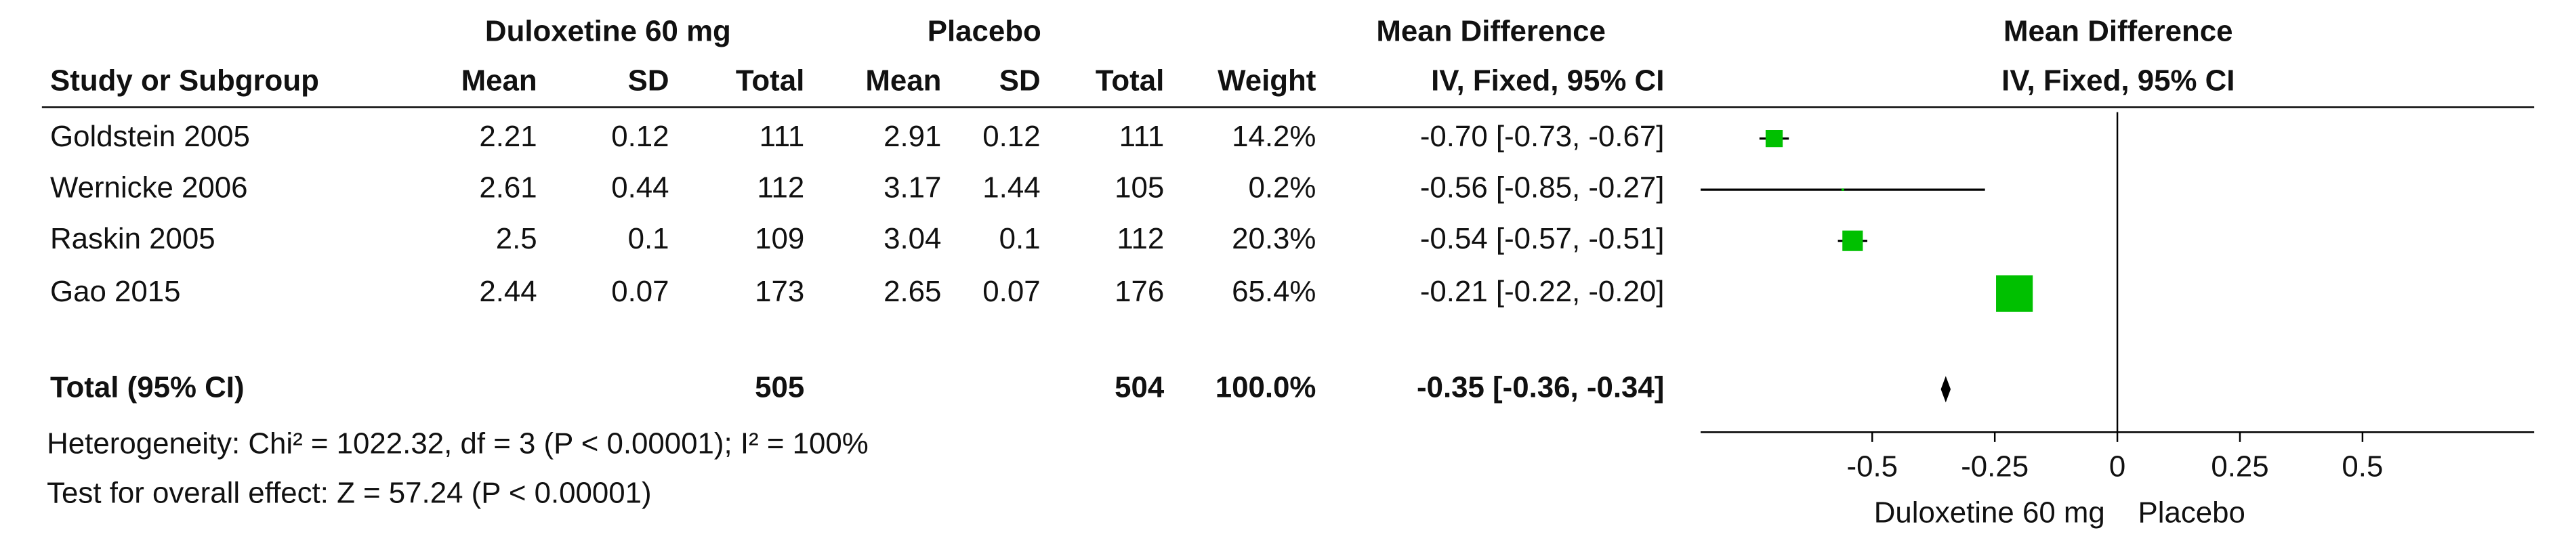  I want to click on table-cell: 2.44, so click(508, 291).